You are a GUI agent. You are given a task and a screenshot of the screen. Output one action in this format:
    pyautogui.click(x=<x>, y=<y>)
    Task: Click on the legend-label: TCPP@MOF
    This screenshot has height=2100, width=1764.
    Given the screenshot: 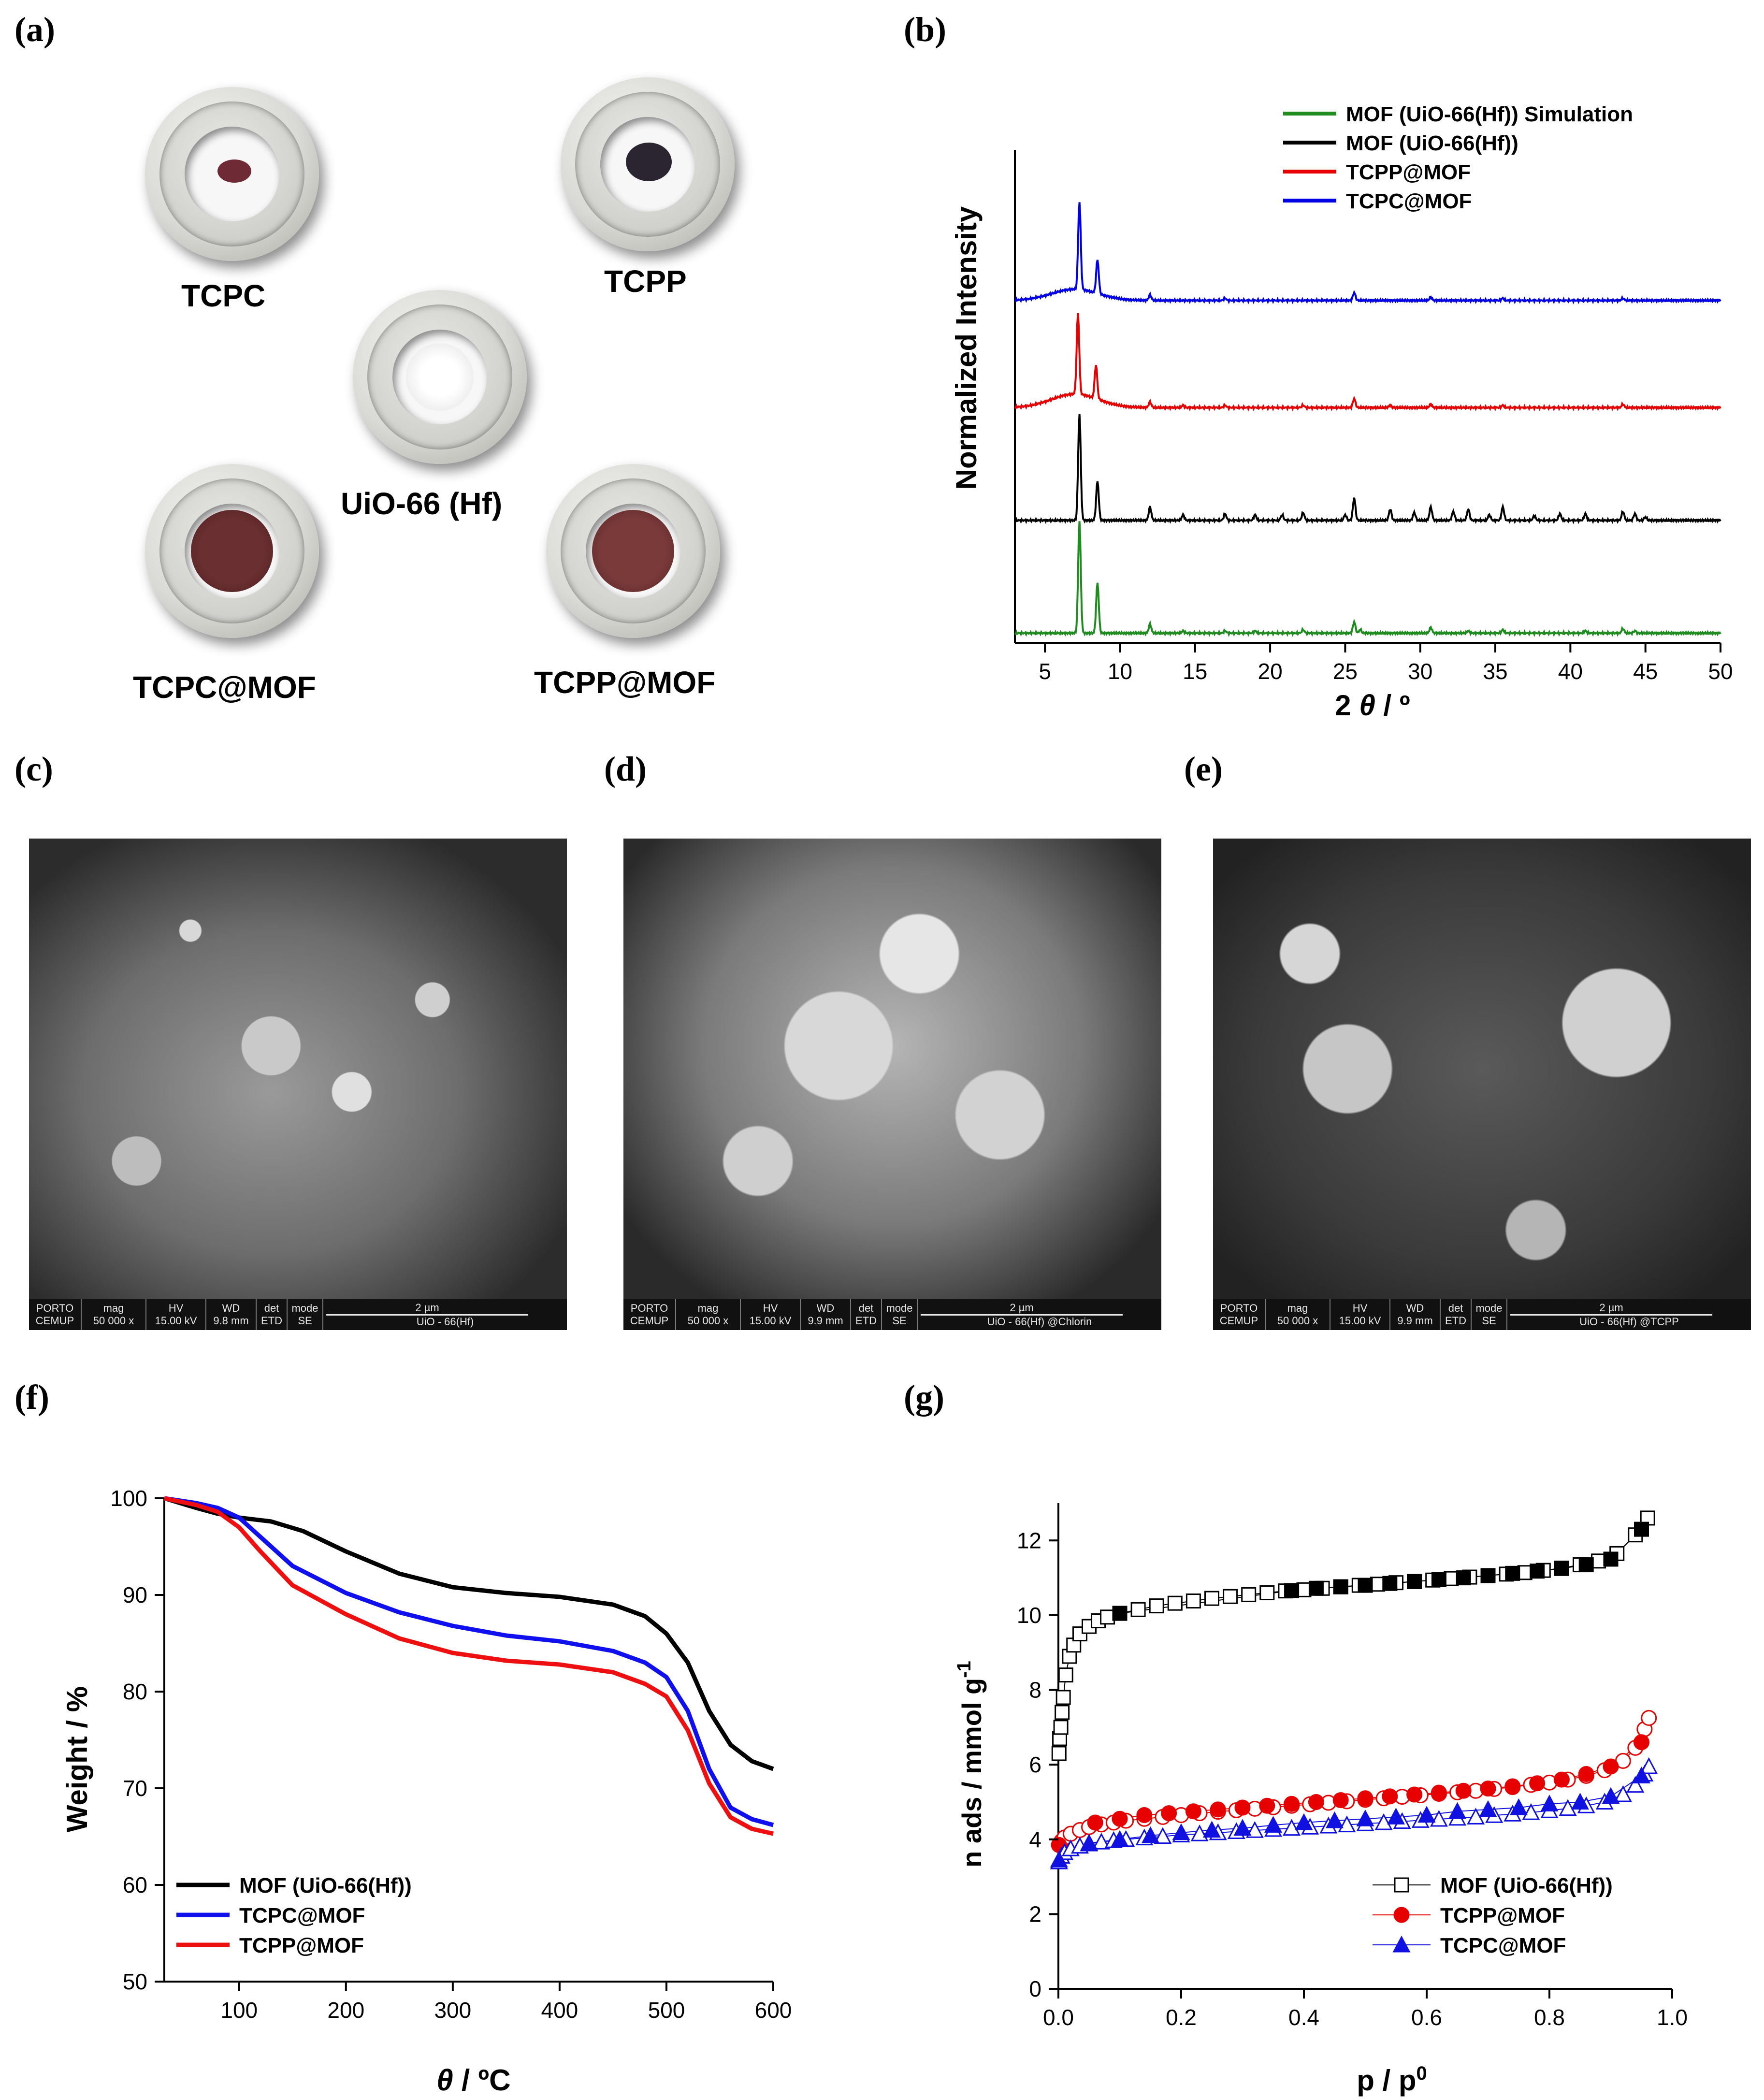 What is the action you would take?
    pyautogui.click(x=301, y=1946)
    